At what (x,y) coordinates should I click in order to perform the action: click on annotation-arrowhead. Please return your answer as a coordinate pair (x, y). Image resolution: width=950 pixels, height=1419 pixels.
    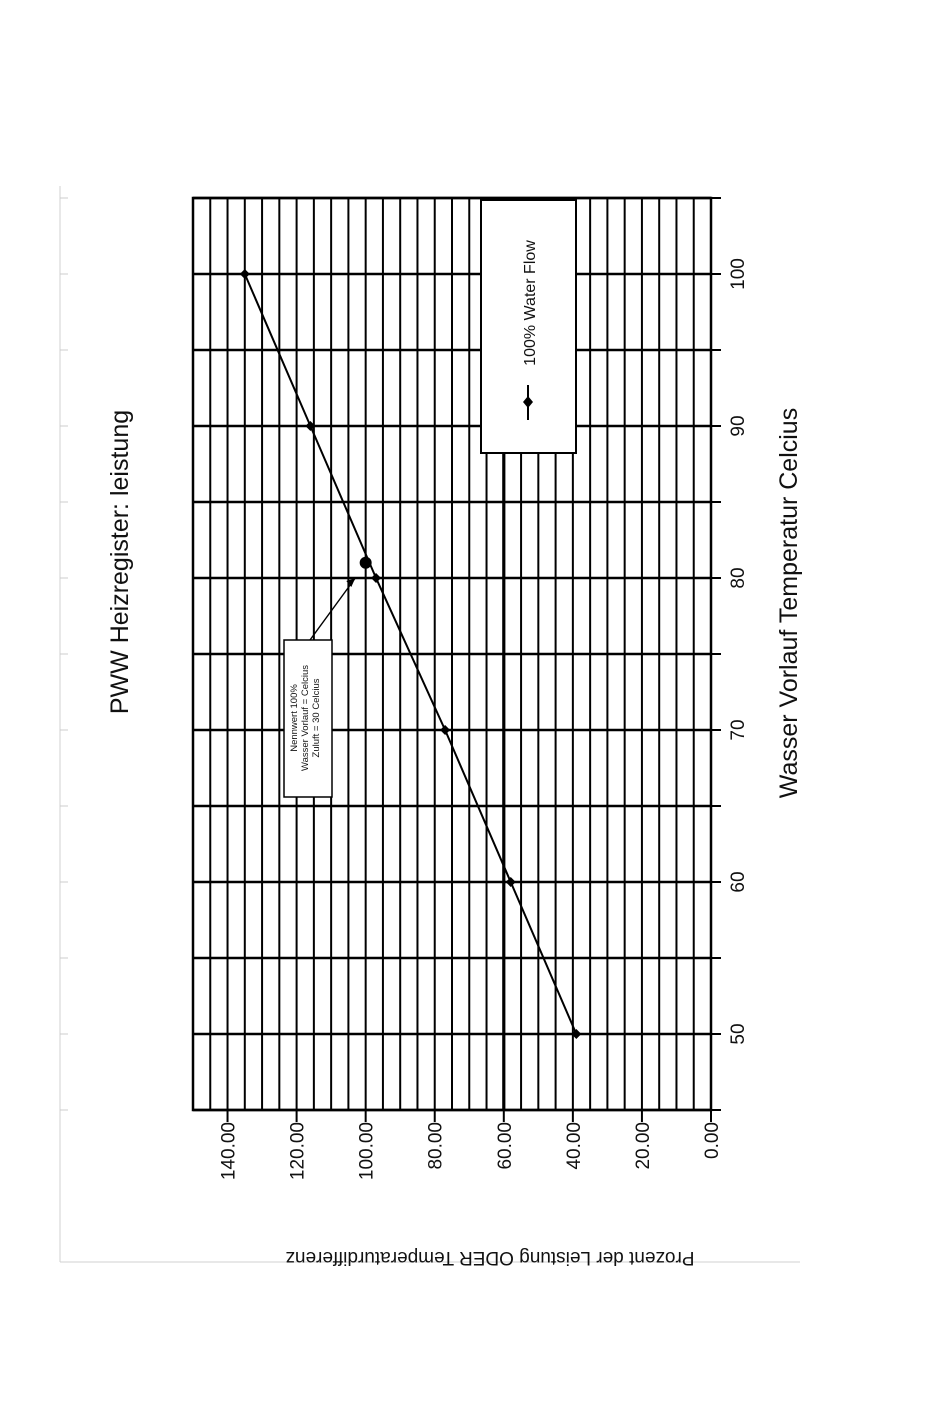
    Looking at the image, I should click on (351, 582).